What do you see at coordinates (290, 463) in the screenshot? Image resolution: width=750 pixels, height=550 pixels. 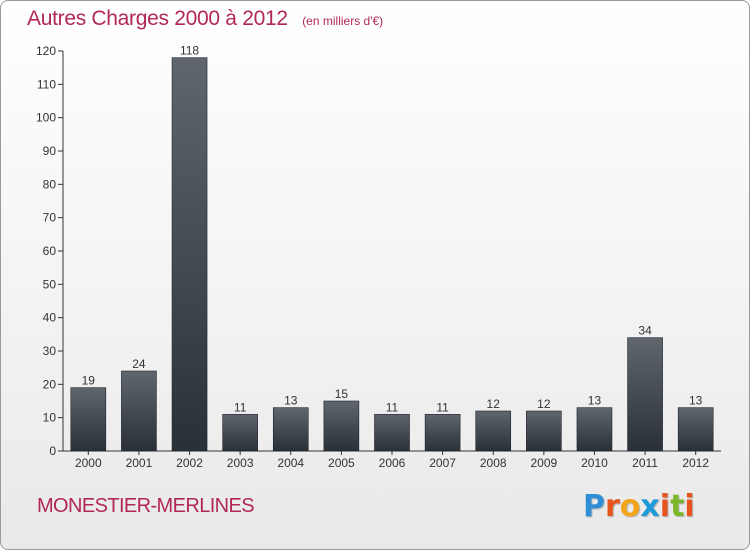 I see `x-tick-label: 2004` at bounding box center [290, 463].